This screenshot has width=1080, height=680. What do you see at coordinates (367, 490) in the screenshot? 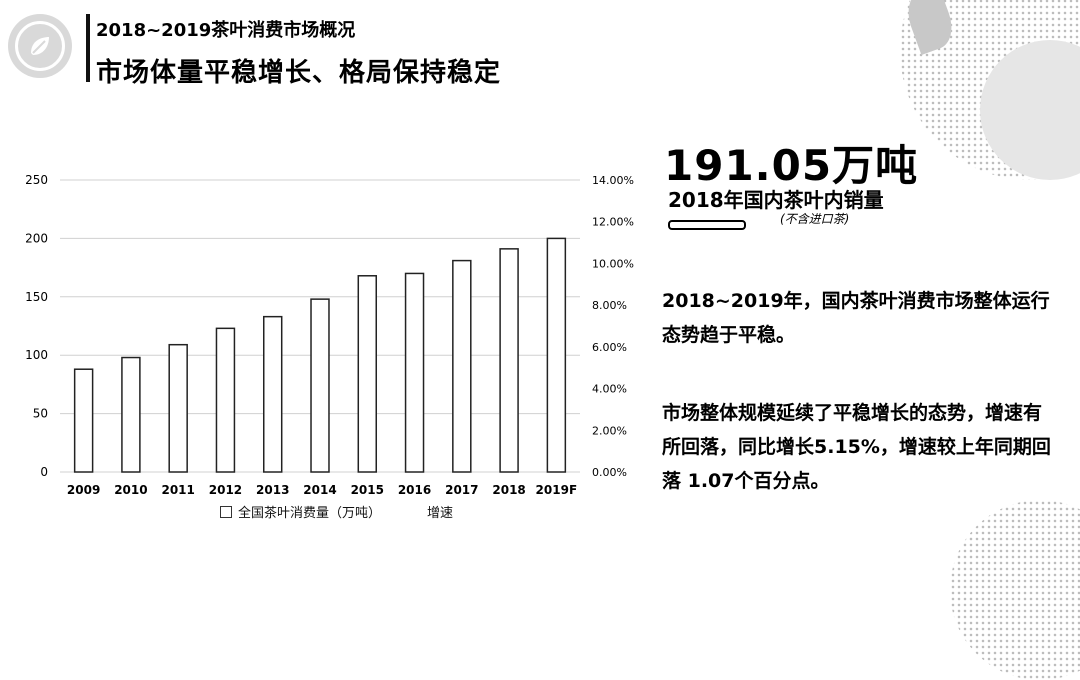
I see `x-tick-label: 2015` at bounding box center [367, 490].